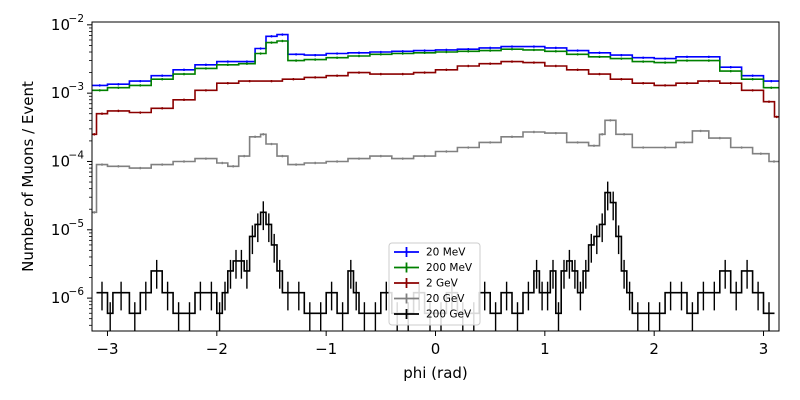 The width and height of the screenshot is (800, 400). Describe the element at coordinates (449, 315) in the screenshot. I see `legend-label: 200 GeV` at that location.